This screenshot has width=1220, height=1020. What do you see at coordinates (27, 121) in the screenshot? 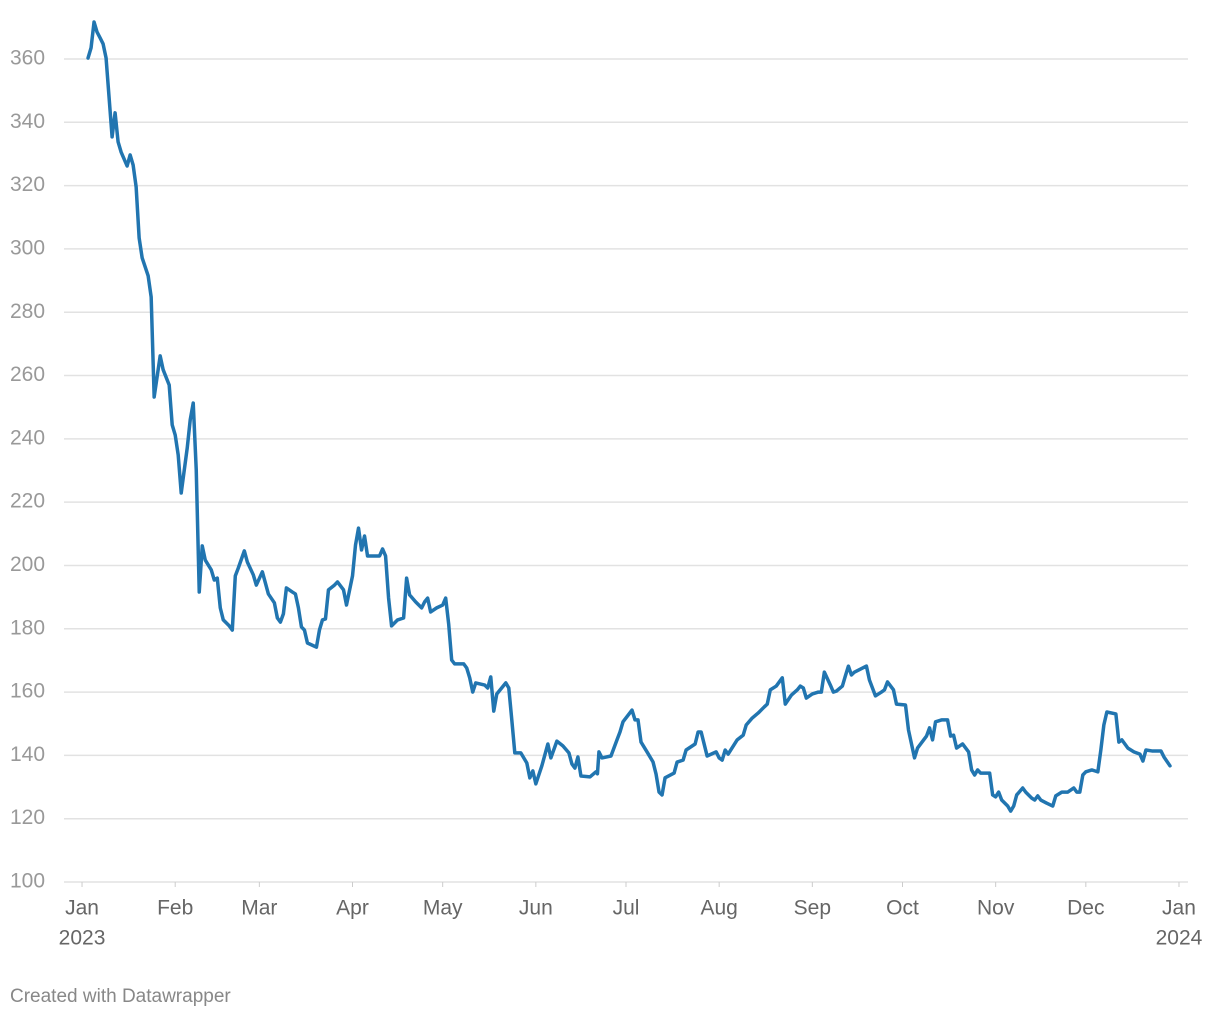
I see `y-tick-label: 340` at bounding box center [27, 121].